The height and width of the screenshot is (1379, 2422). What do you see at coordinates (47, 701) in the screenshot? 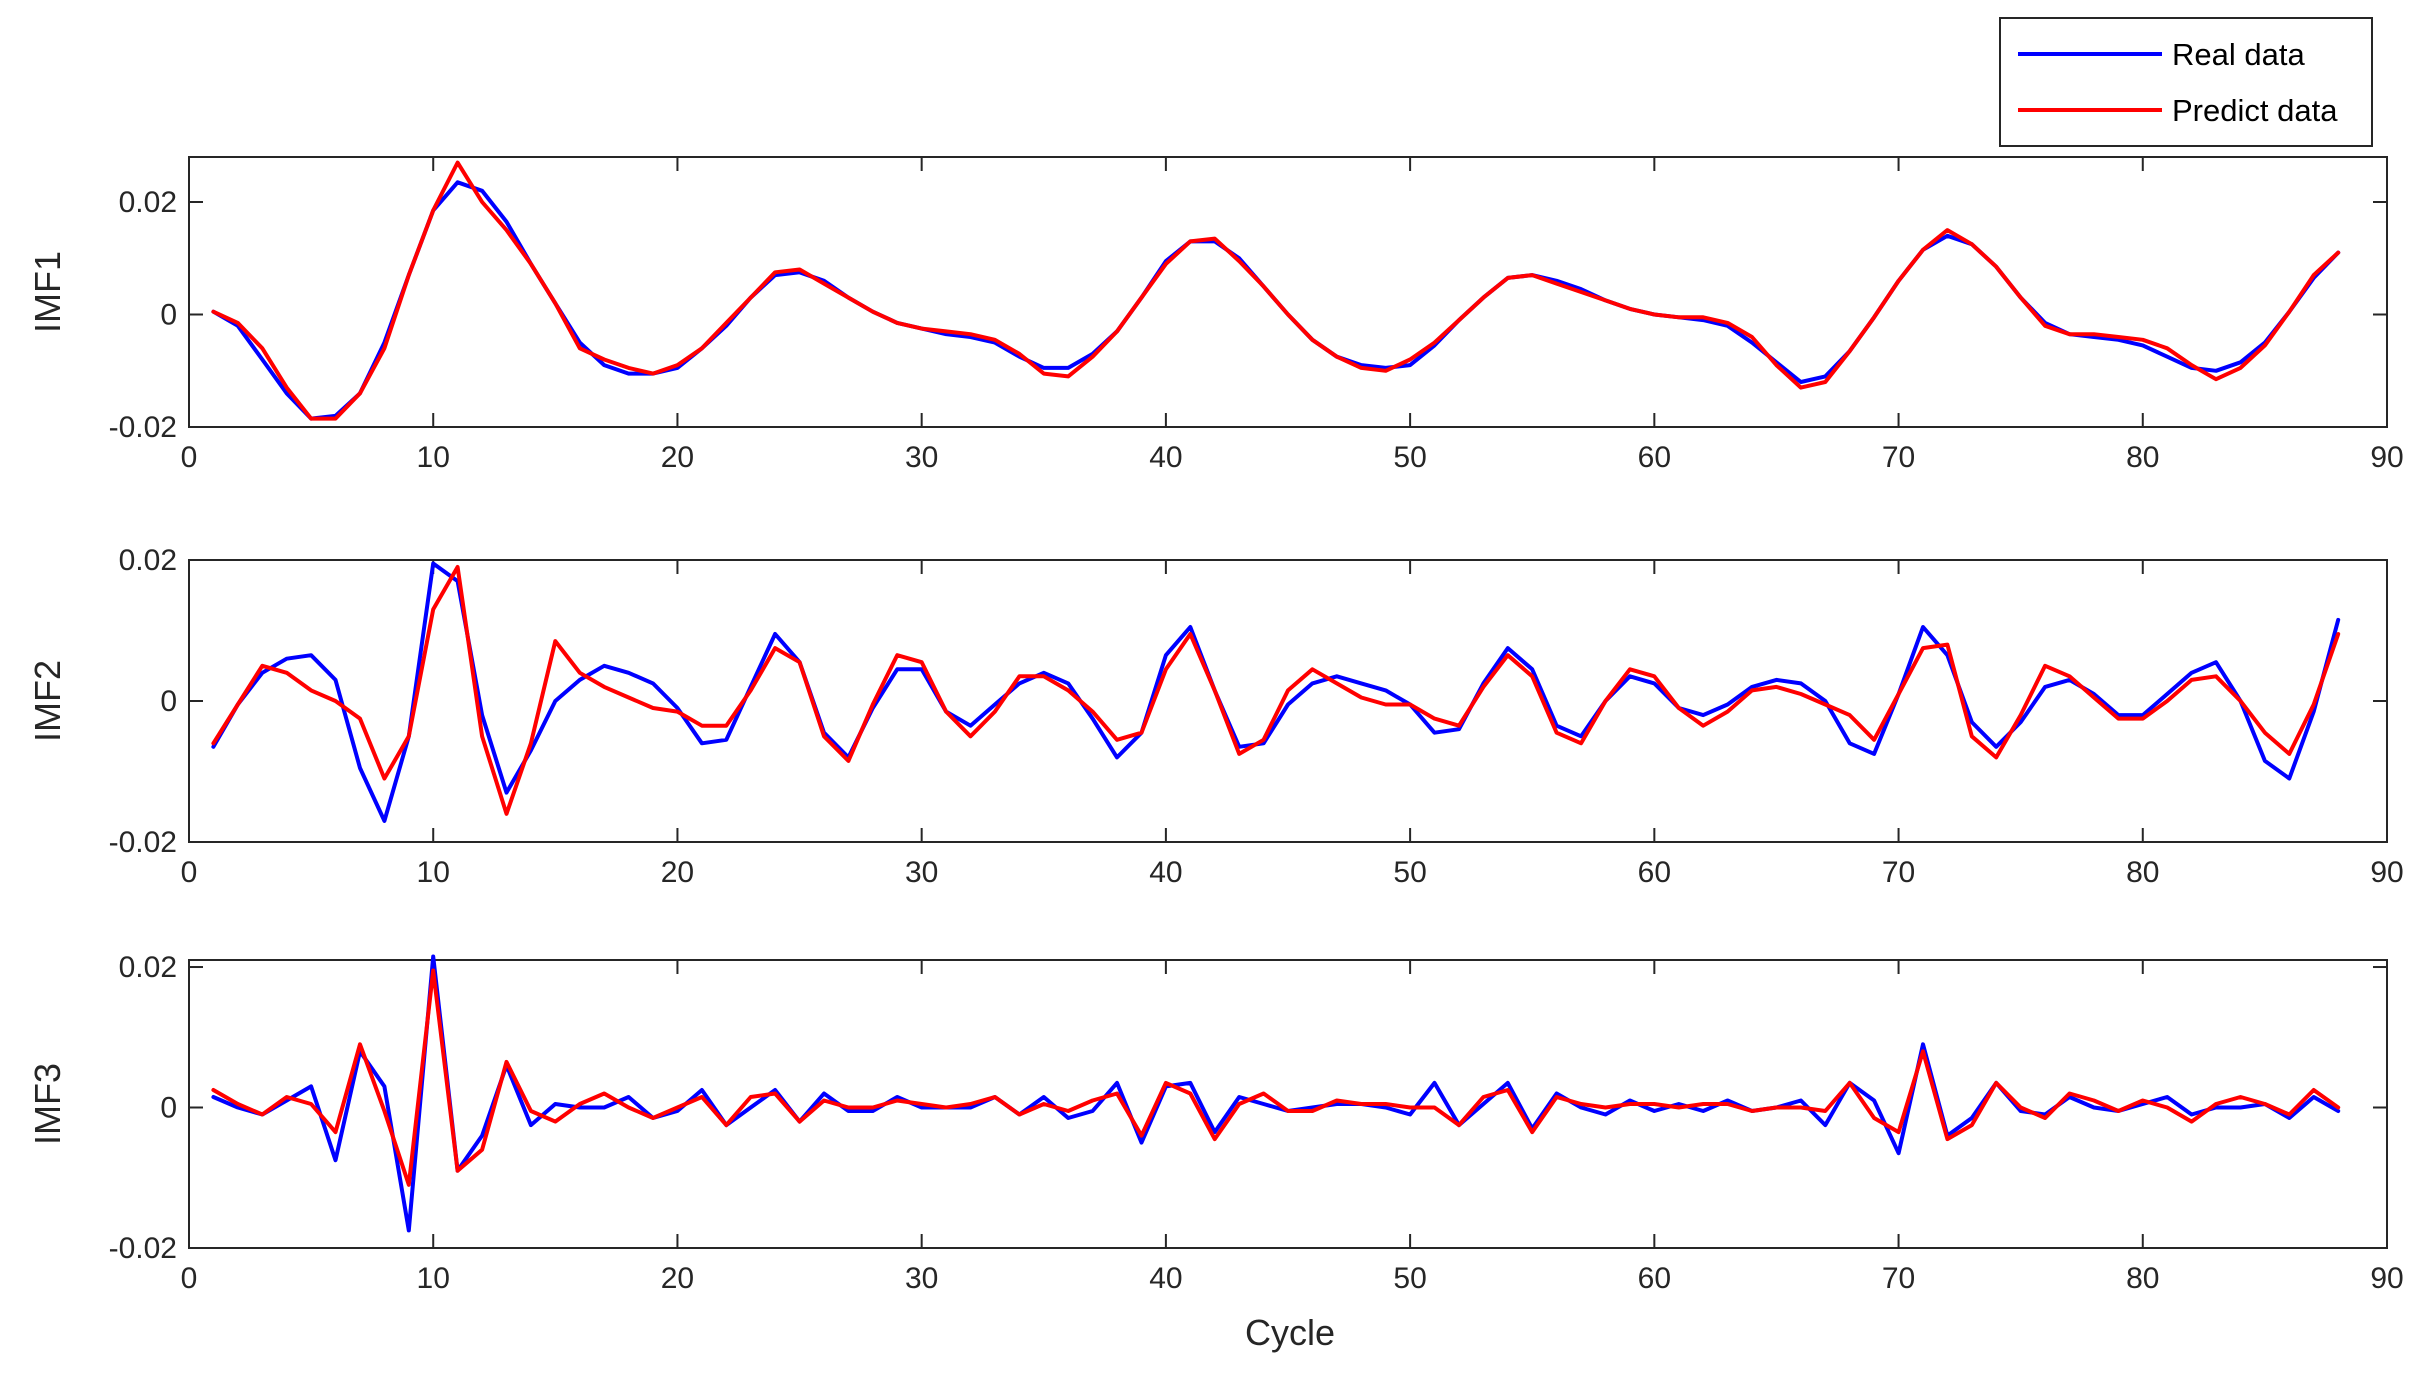
I see `y-axis-label: IMF2` at bounding box center [47, 701].